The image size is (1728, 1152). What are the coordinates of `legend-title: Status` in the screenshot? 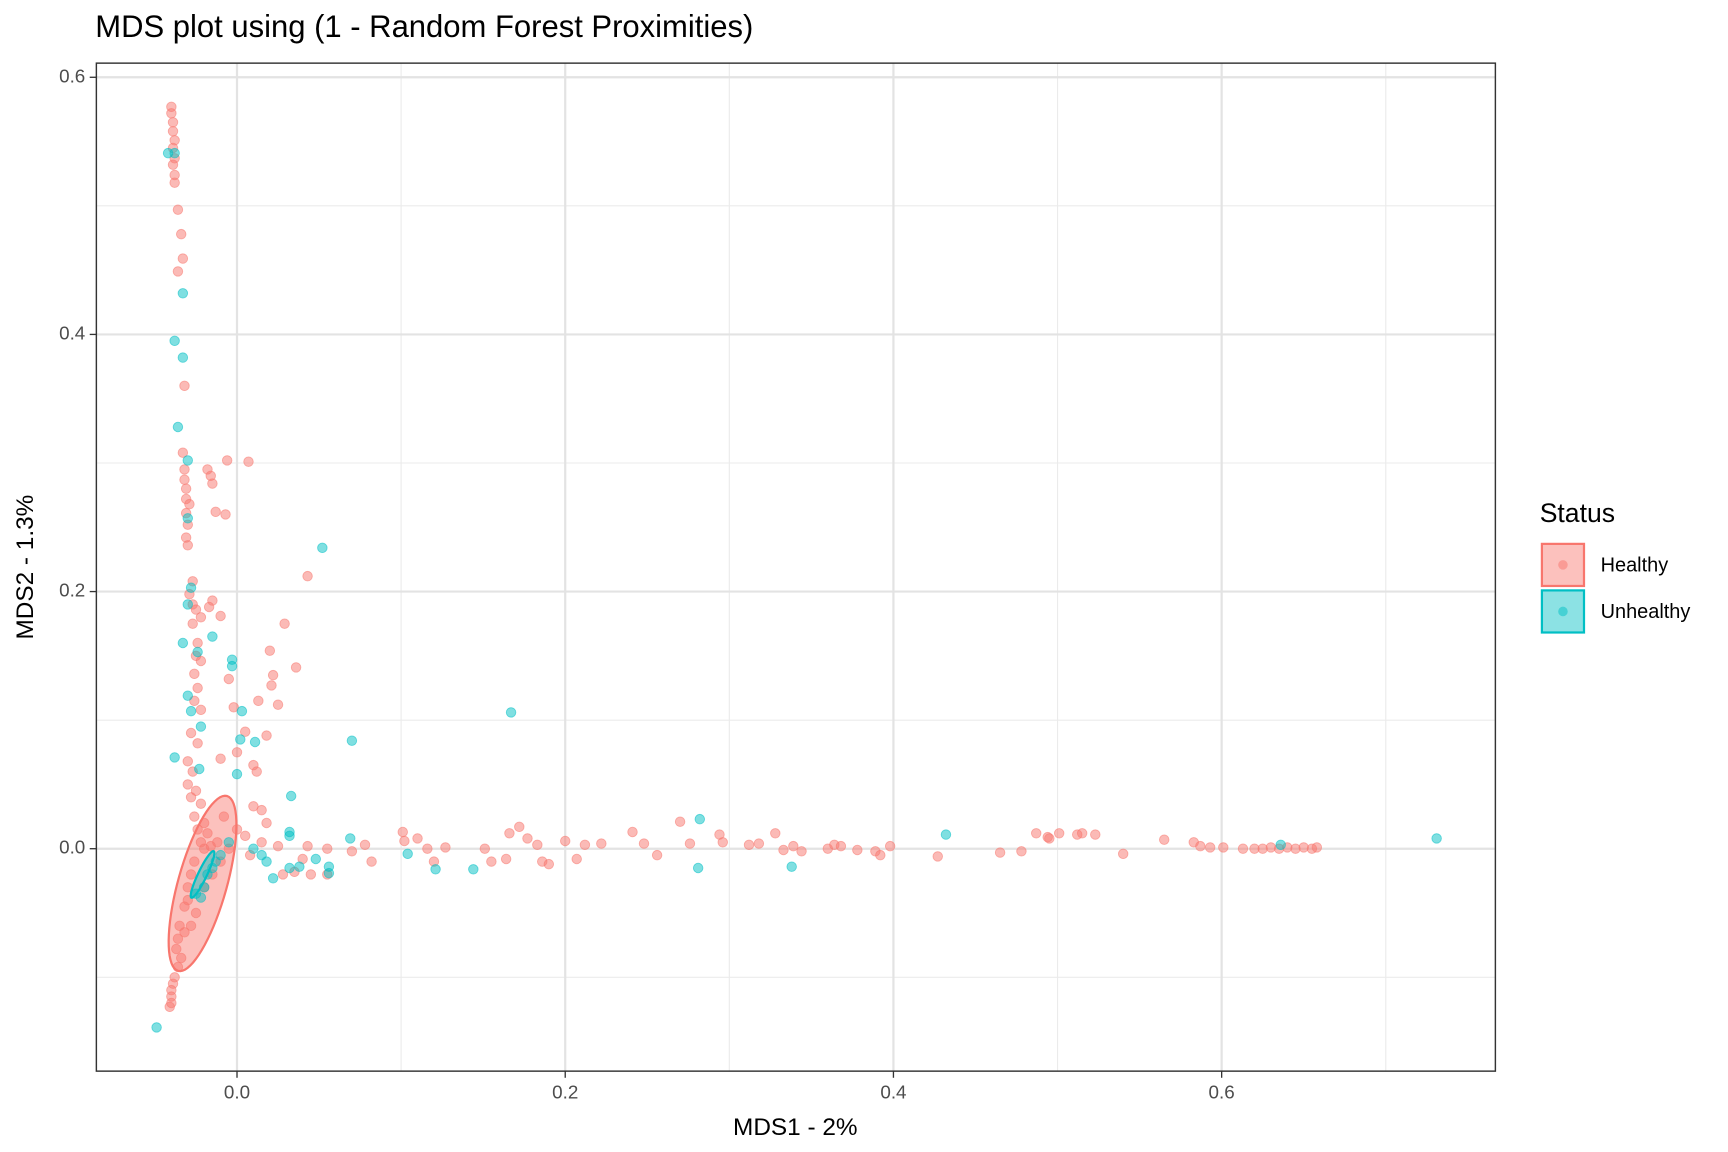 It's located at (1577, 513).